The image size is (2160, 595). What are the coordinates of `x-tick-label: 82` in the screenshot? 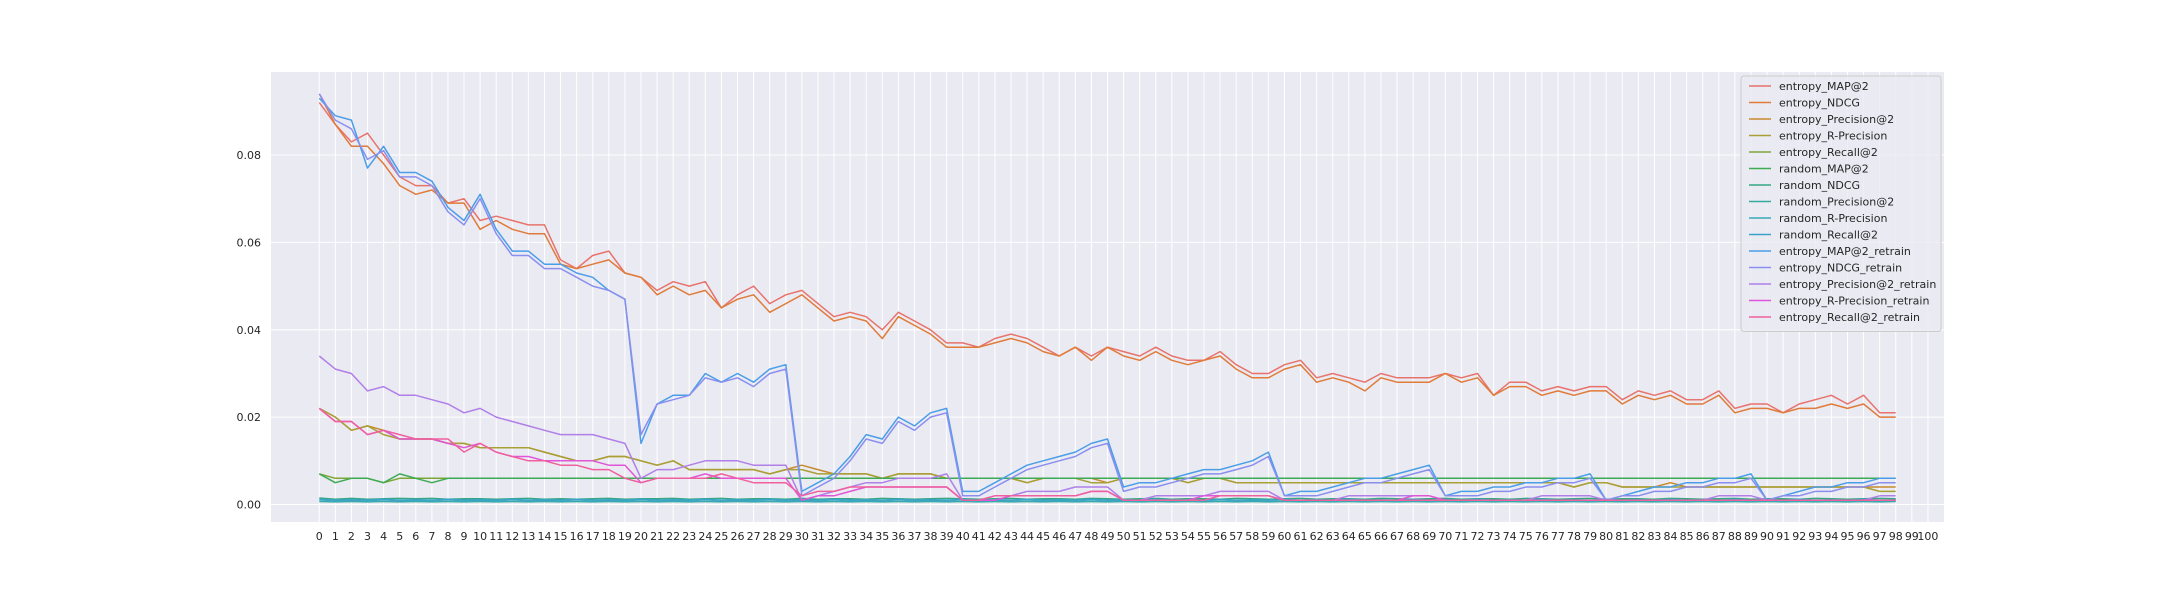 It's located at (1638, 536).